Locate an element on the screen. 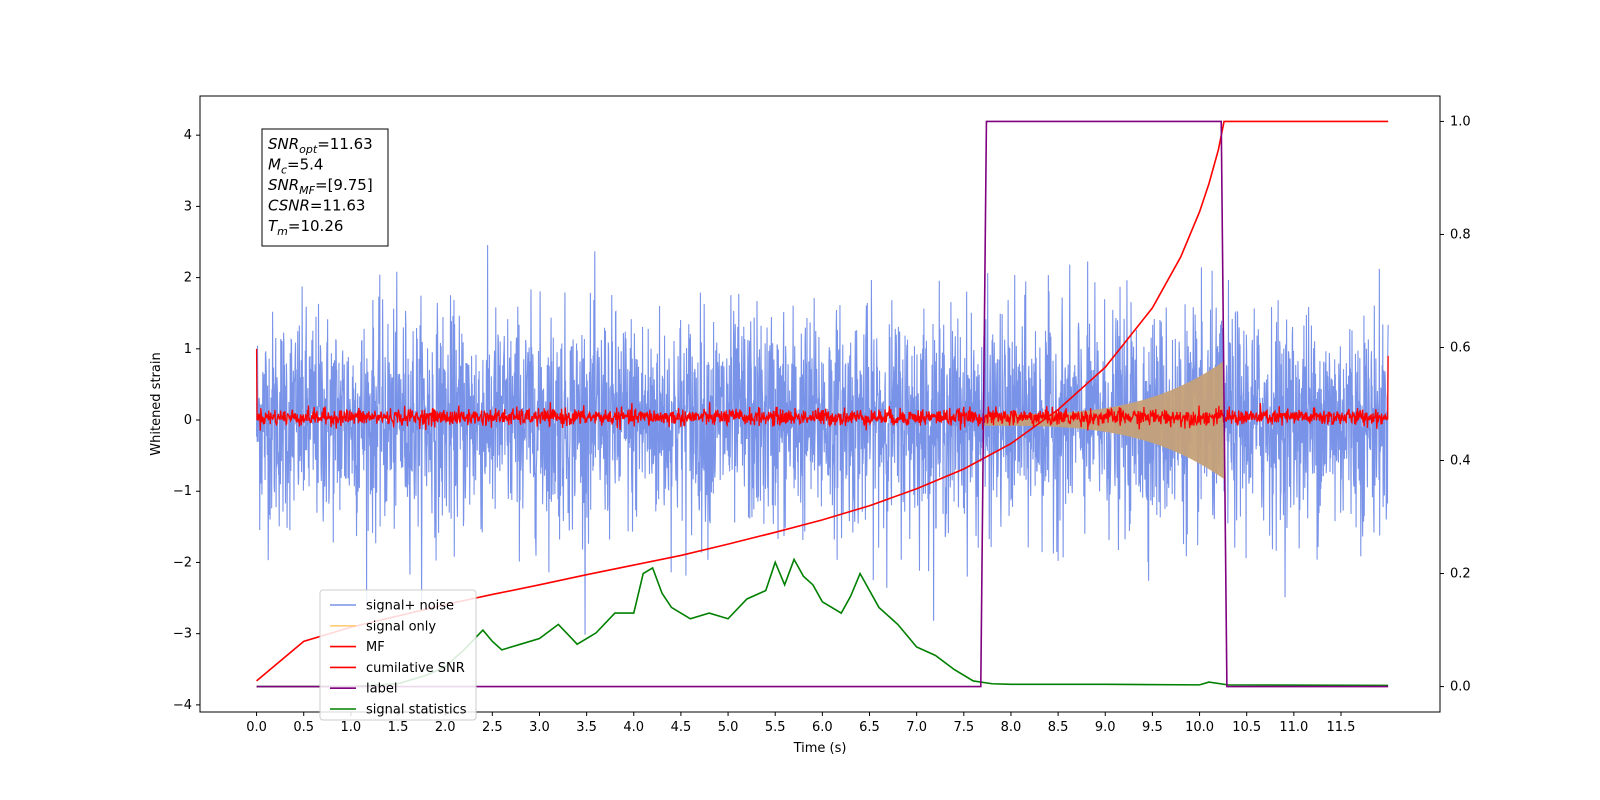 The image size is (1600, 800). legend-label: cumilative SNR is located at coordinates (415, 668).